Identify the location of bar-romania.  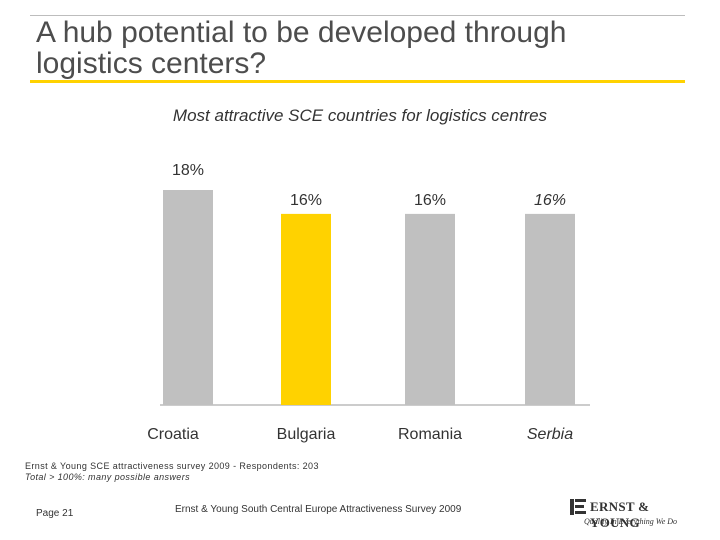
(430, 309).